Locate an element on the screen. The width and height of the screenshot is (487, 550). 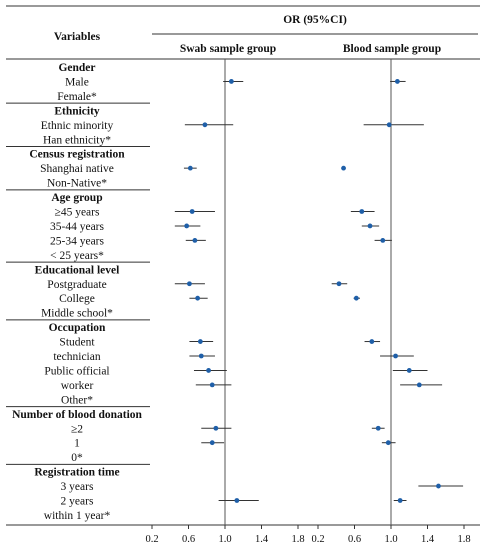
swab-group-header: Swab sample group is located at coordinates (228, 49).